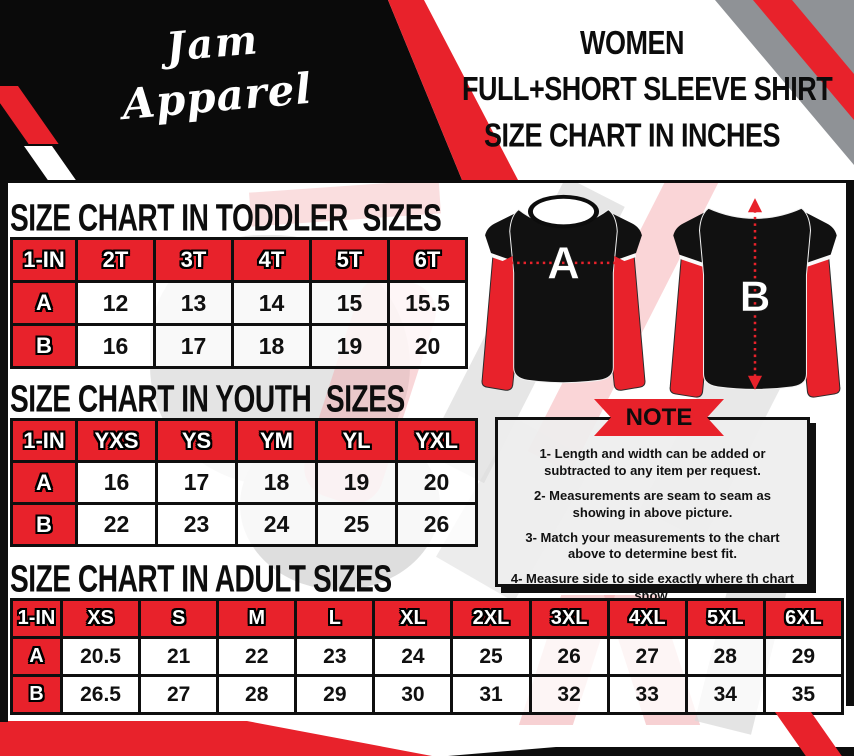 The width and height of the screenshot is (854, 756). Describe the element at coordinates (276, 440) in the screenshot. I see `column-header-cell: YM` at that location.